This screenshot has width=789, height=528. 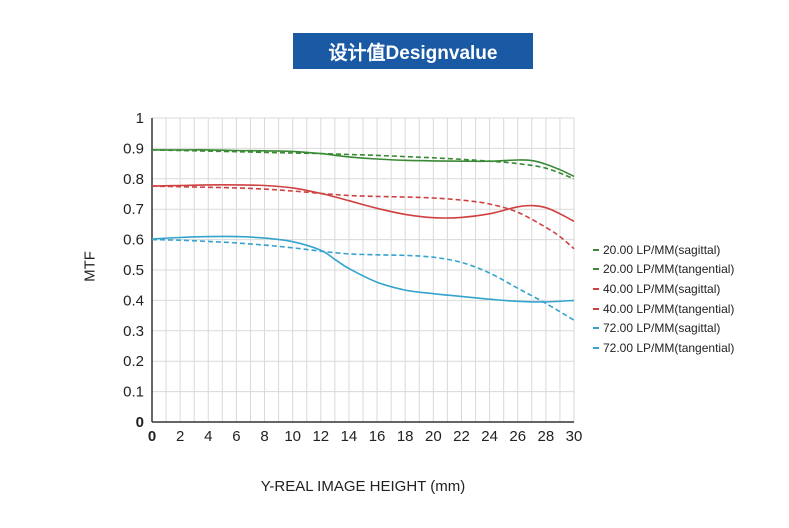 I want to click on legend-label: 72.00 LP/MM(tangential), so click(x=669, y=347).